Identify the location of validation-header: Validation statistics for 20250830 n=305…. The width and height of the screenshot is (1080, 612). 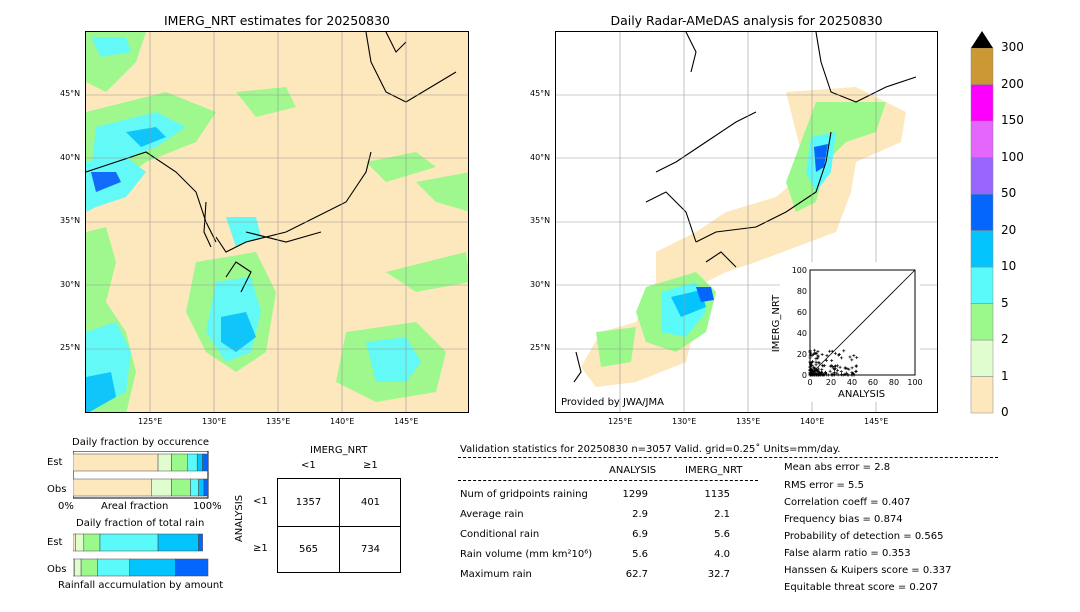
(650, 449).